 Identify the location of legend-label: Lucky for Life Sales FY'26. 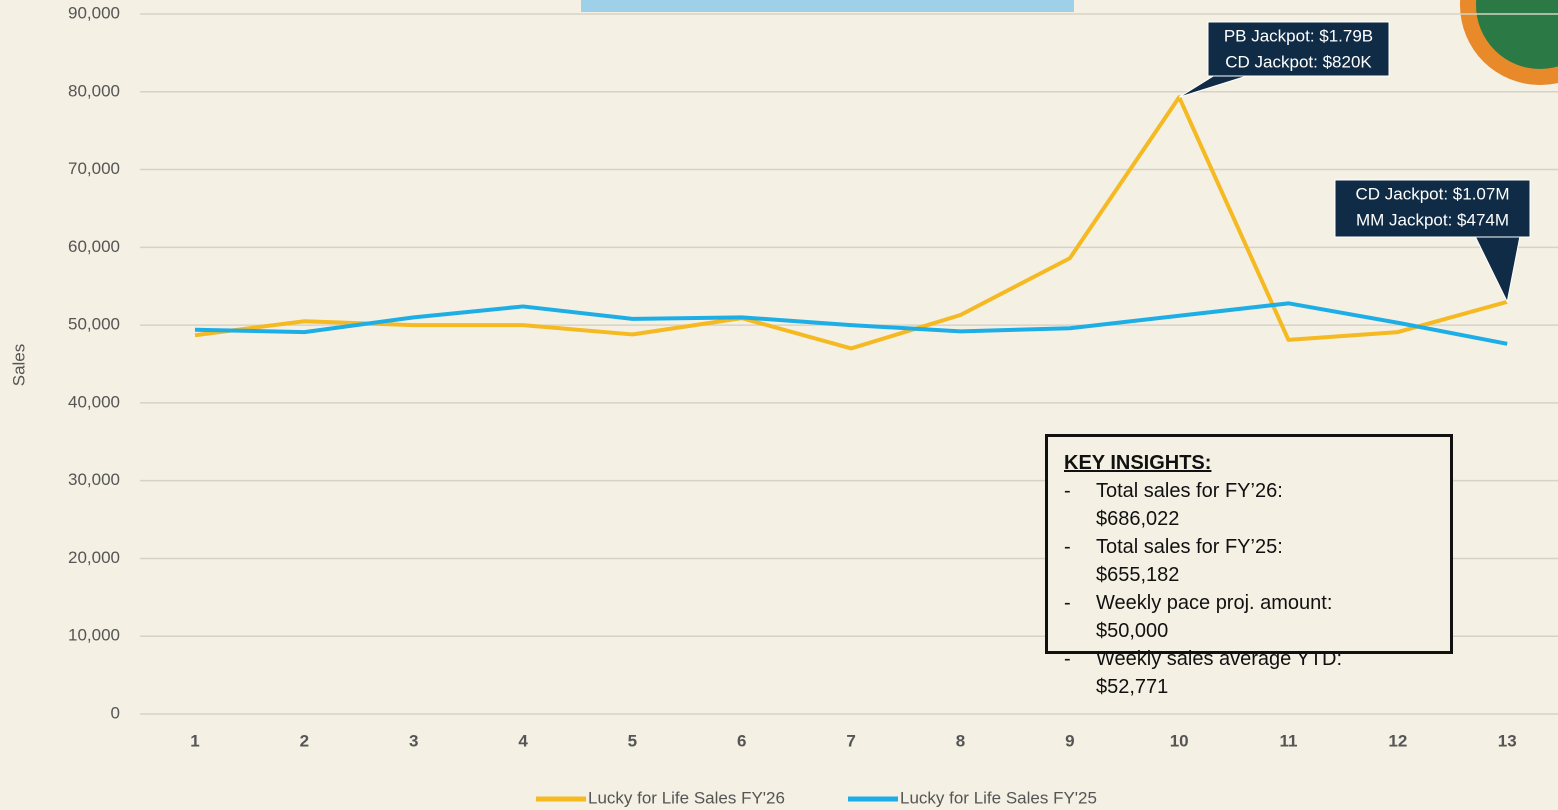
(686, 797).